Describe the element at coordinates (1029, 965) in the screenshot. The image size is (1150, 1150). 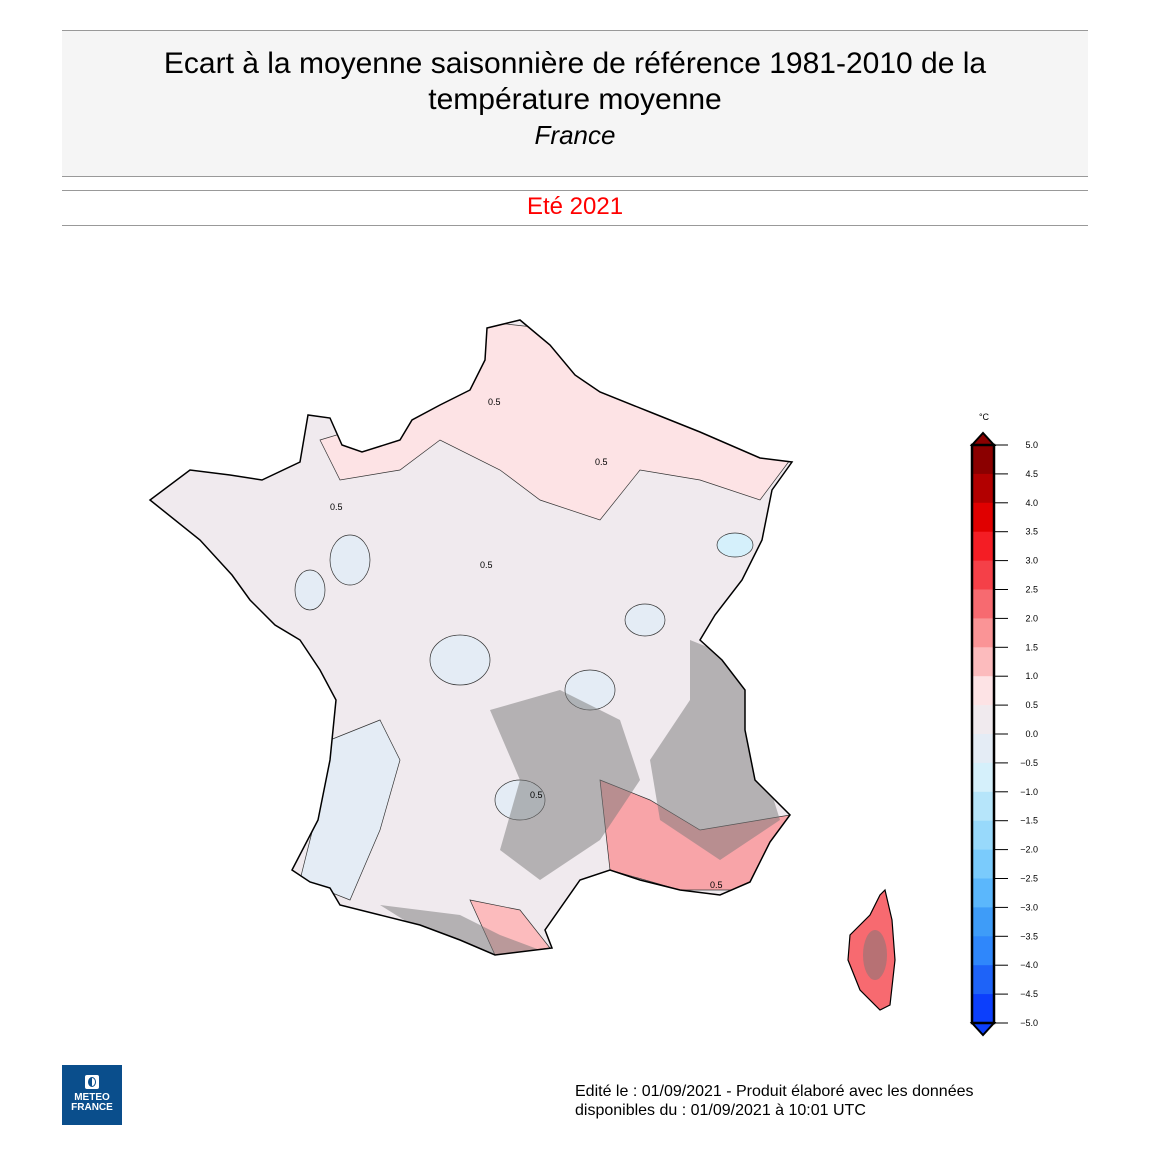
I see `colorbar-tick-label: −4.0` at that location.